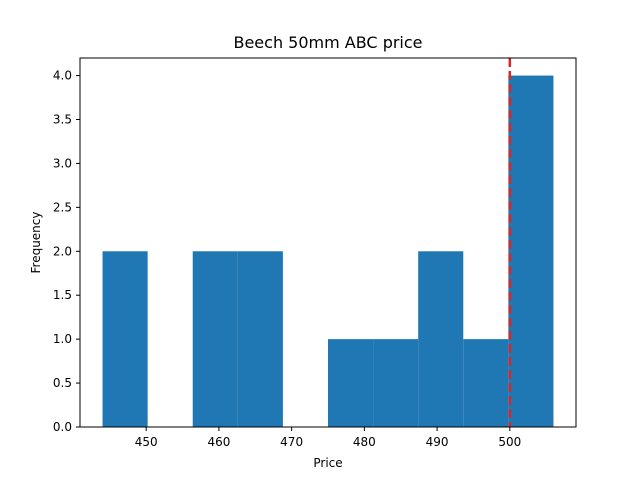  What do you see at coordinates (218, 442) in the screenshot?
I see `x-tick-label: 460` at bounding box center [218, 442].